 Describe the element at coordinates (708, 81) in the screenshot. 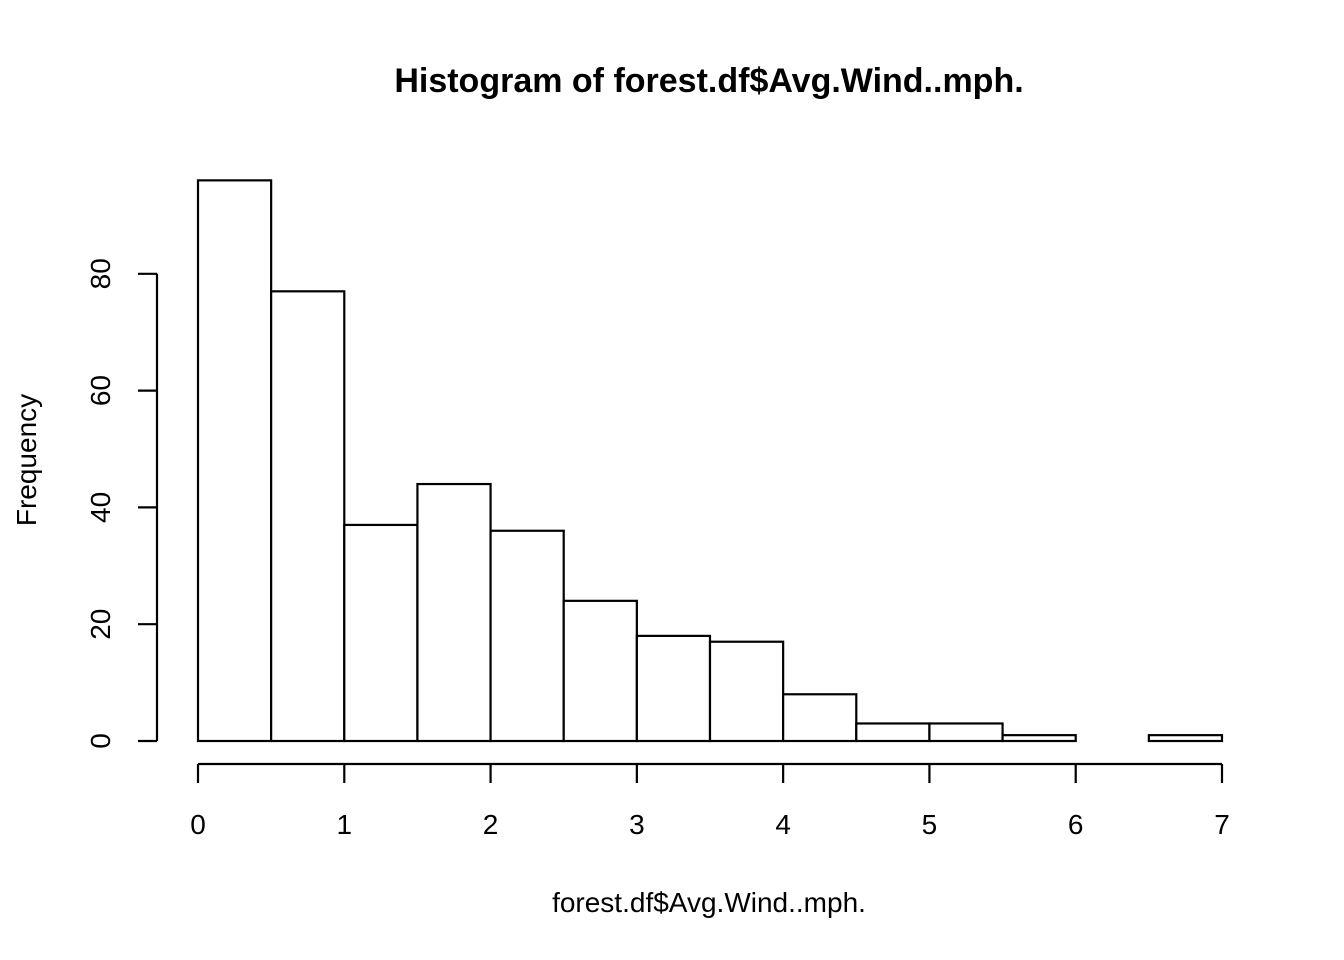

I see `chart-title: Histogram of forest.df$Avg.Wind..mph.` at that location.